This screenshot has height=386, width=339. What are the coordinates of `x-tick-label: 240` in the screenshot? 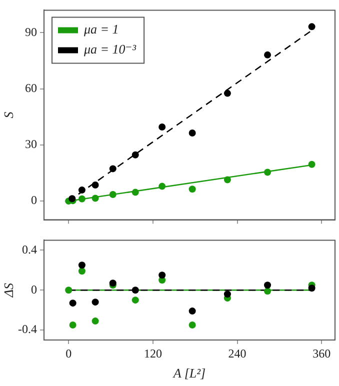 It's located at (237, 353).